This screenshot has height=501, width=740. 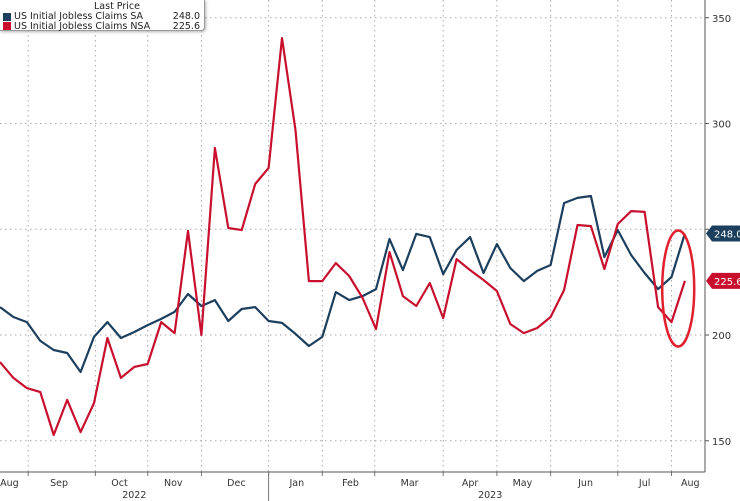 I want to click on y-tick-label: 150, so click(x=721, y=442).